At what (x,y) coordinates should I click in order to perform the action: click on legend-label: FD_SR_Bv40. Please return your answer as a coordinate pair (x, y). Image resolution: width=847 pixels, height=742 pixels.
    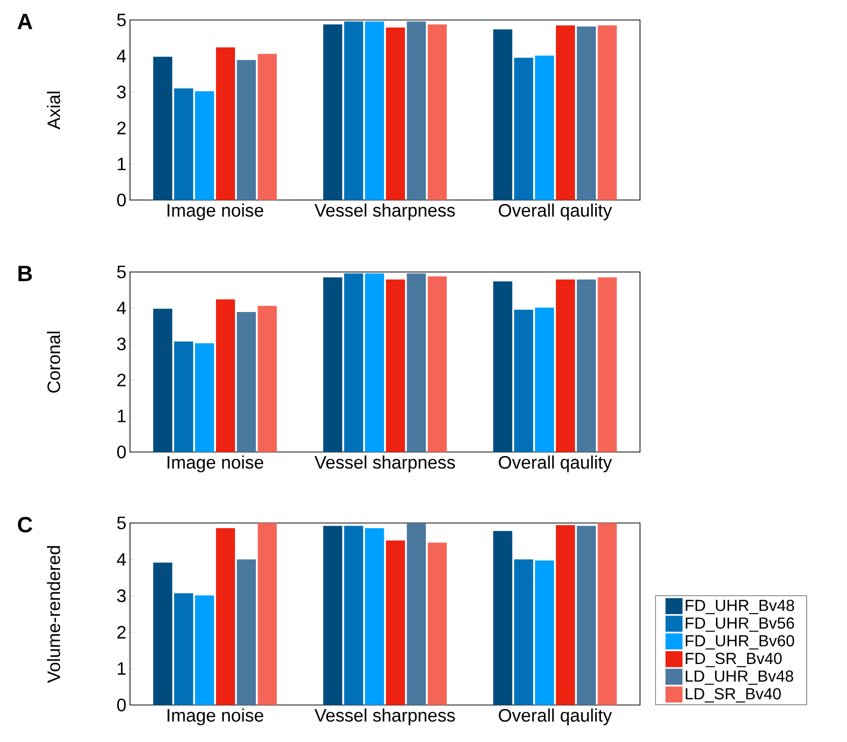
    Looking at the image, I should click on (734, 660).